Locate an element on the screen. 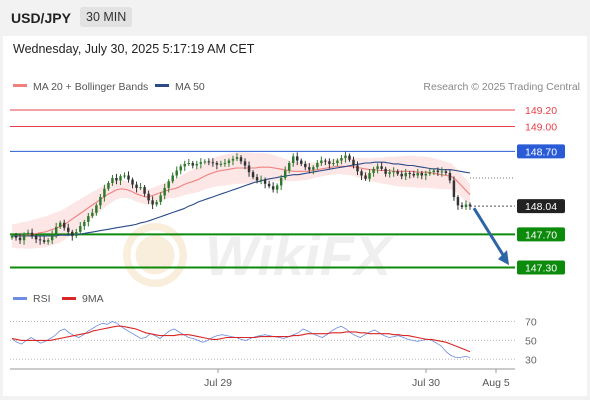  resistance-label: 149.20 is located at coordinates (541, 111).